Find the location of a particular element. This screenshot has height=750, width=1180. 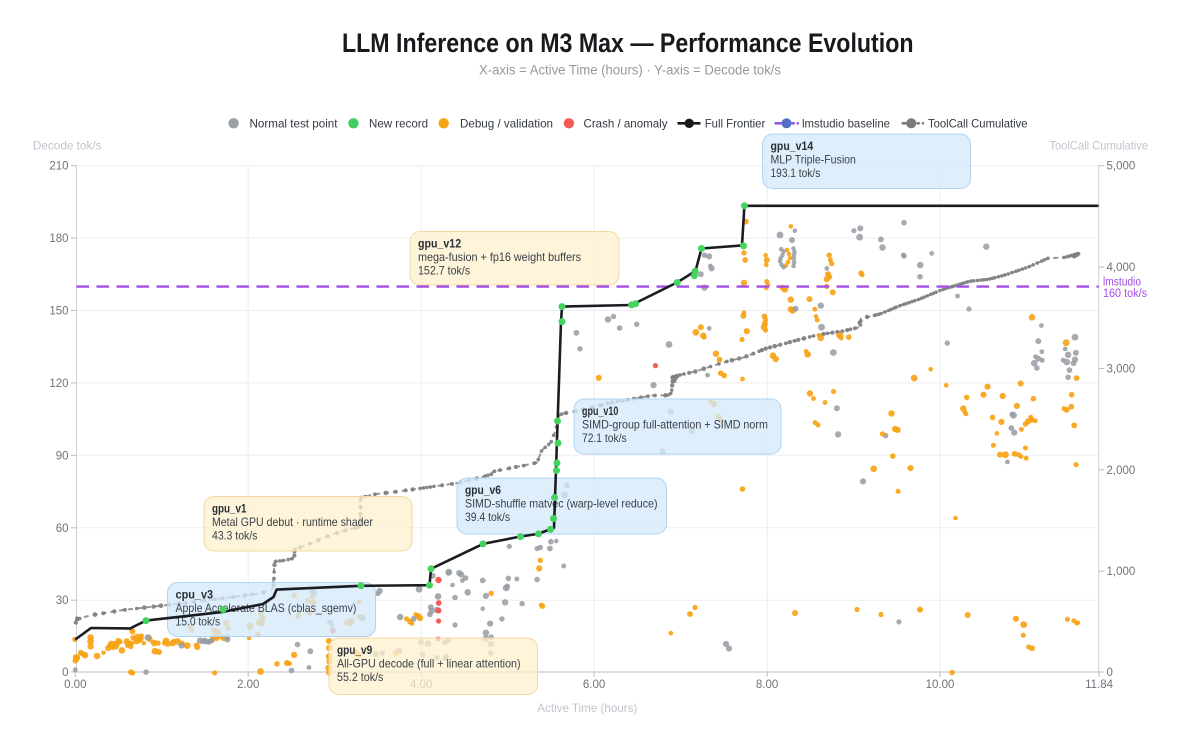

svg-text: 43.3 tok/s is located at coordinates (234, 536).